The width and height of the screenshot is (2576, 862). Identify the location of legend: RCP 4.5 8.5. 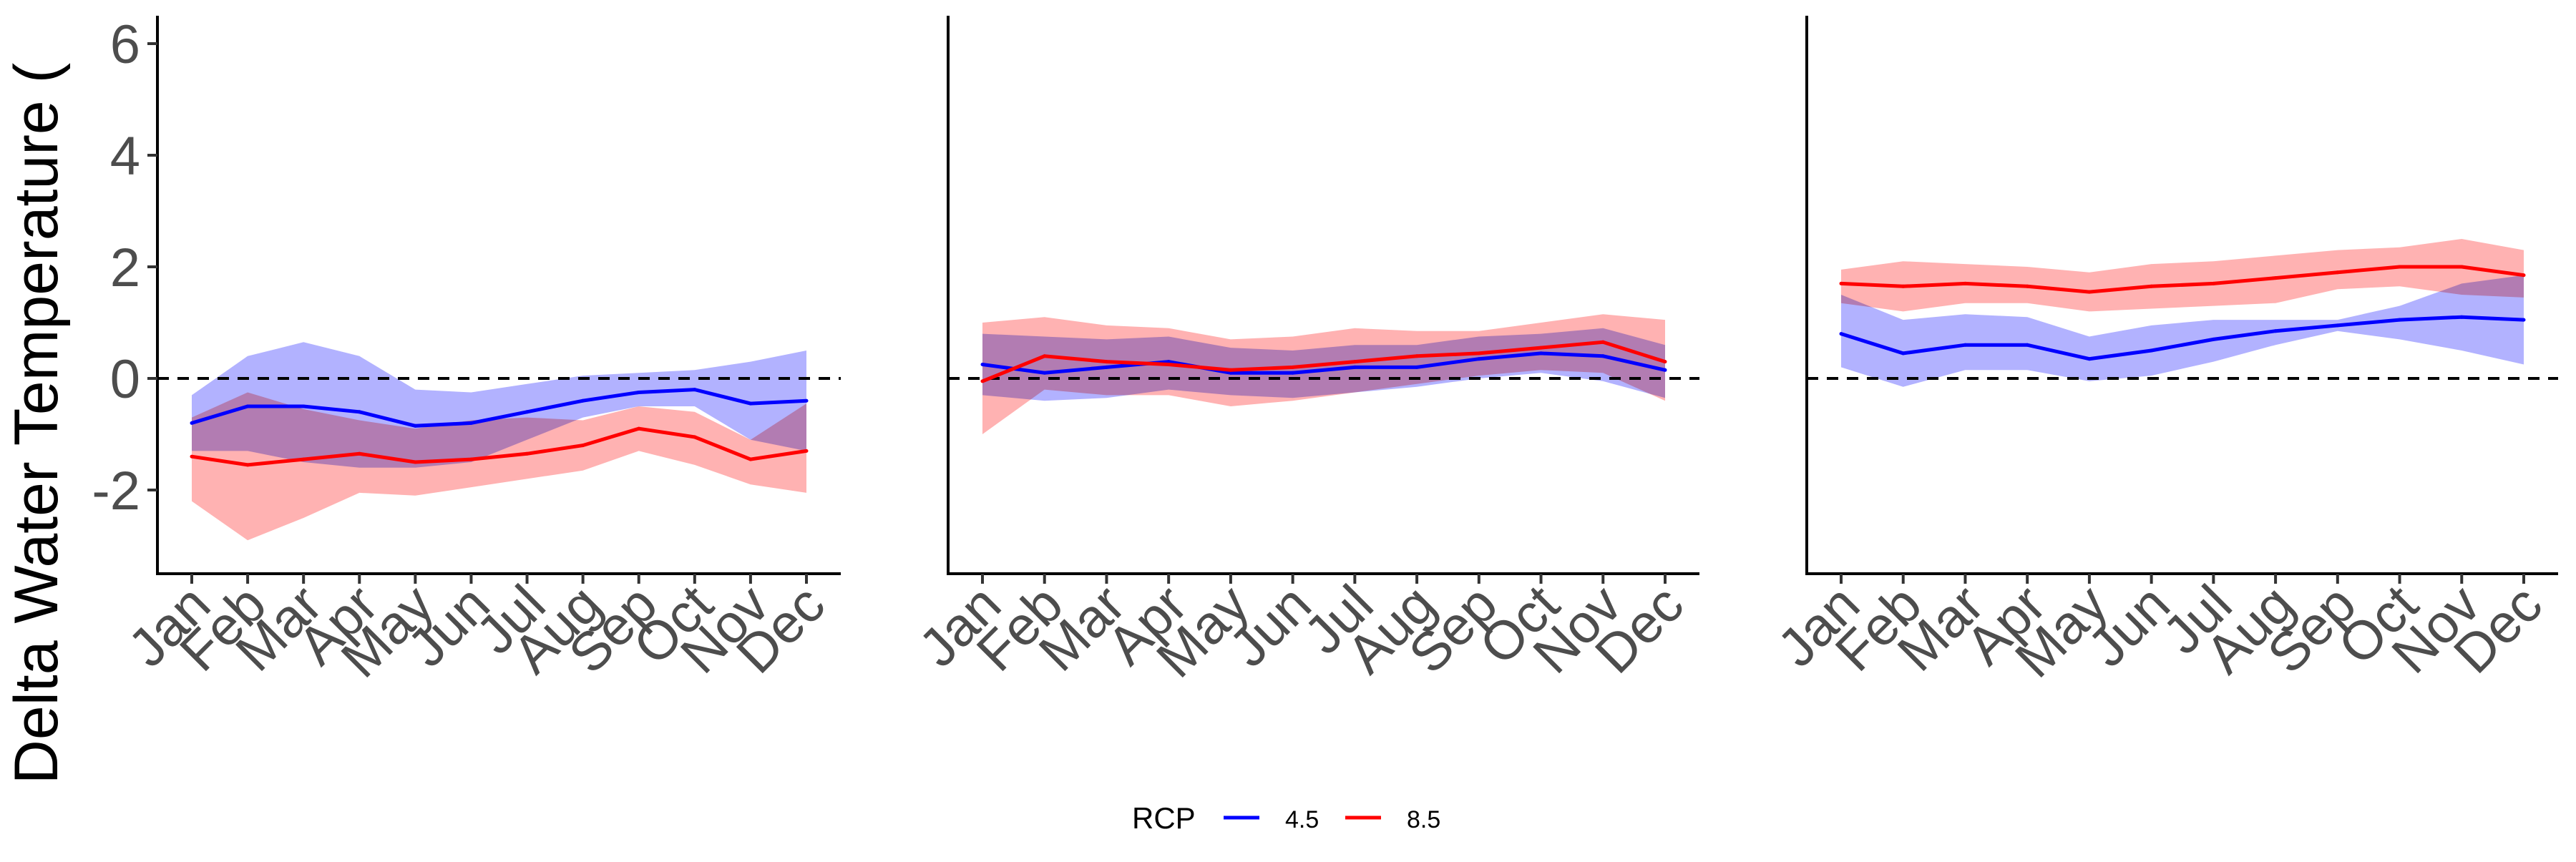
(1286, 818).